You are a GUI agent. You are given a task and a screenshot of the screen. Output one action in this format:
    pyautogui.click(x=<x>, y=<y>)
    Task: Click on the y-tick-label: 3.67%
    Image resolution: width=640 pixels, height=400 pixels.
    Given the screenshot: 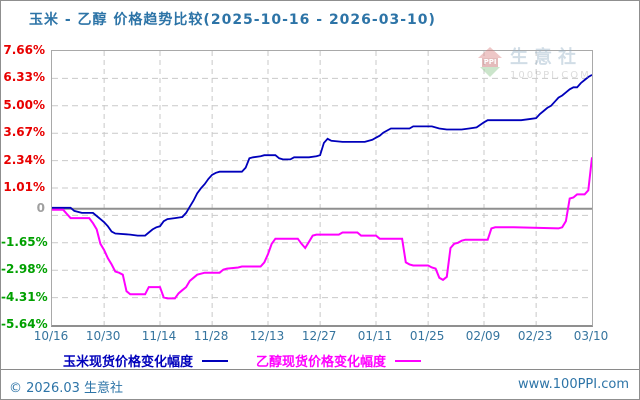 What is the action you would take?
    pyautogui.click(x=24, y=132)
    